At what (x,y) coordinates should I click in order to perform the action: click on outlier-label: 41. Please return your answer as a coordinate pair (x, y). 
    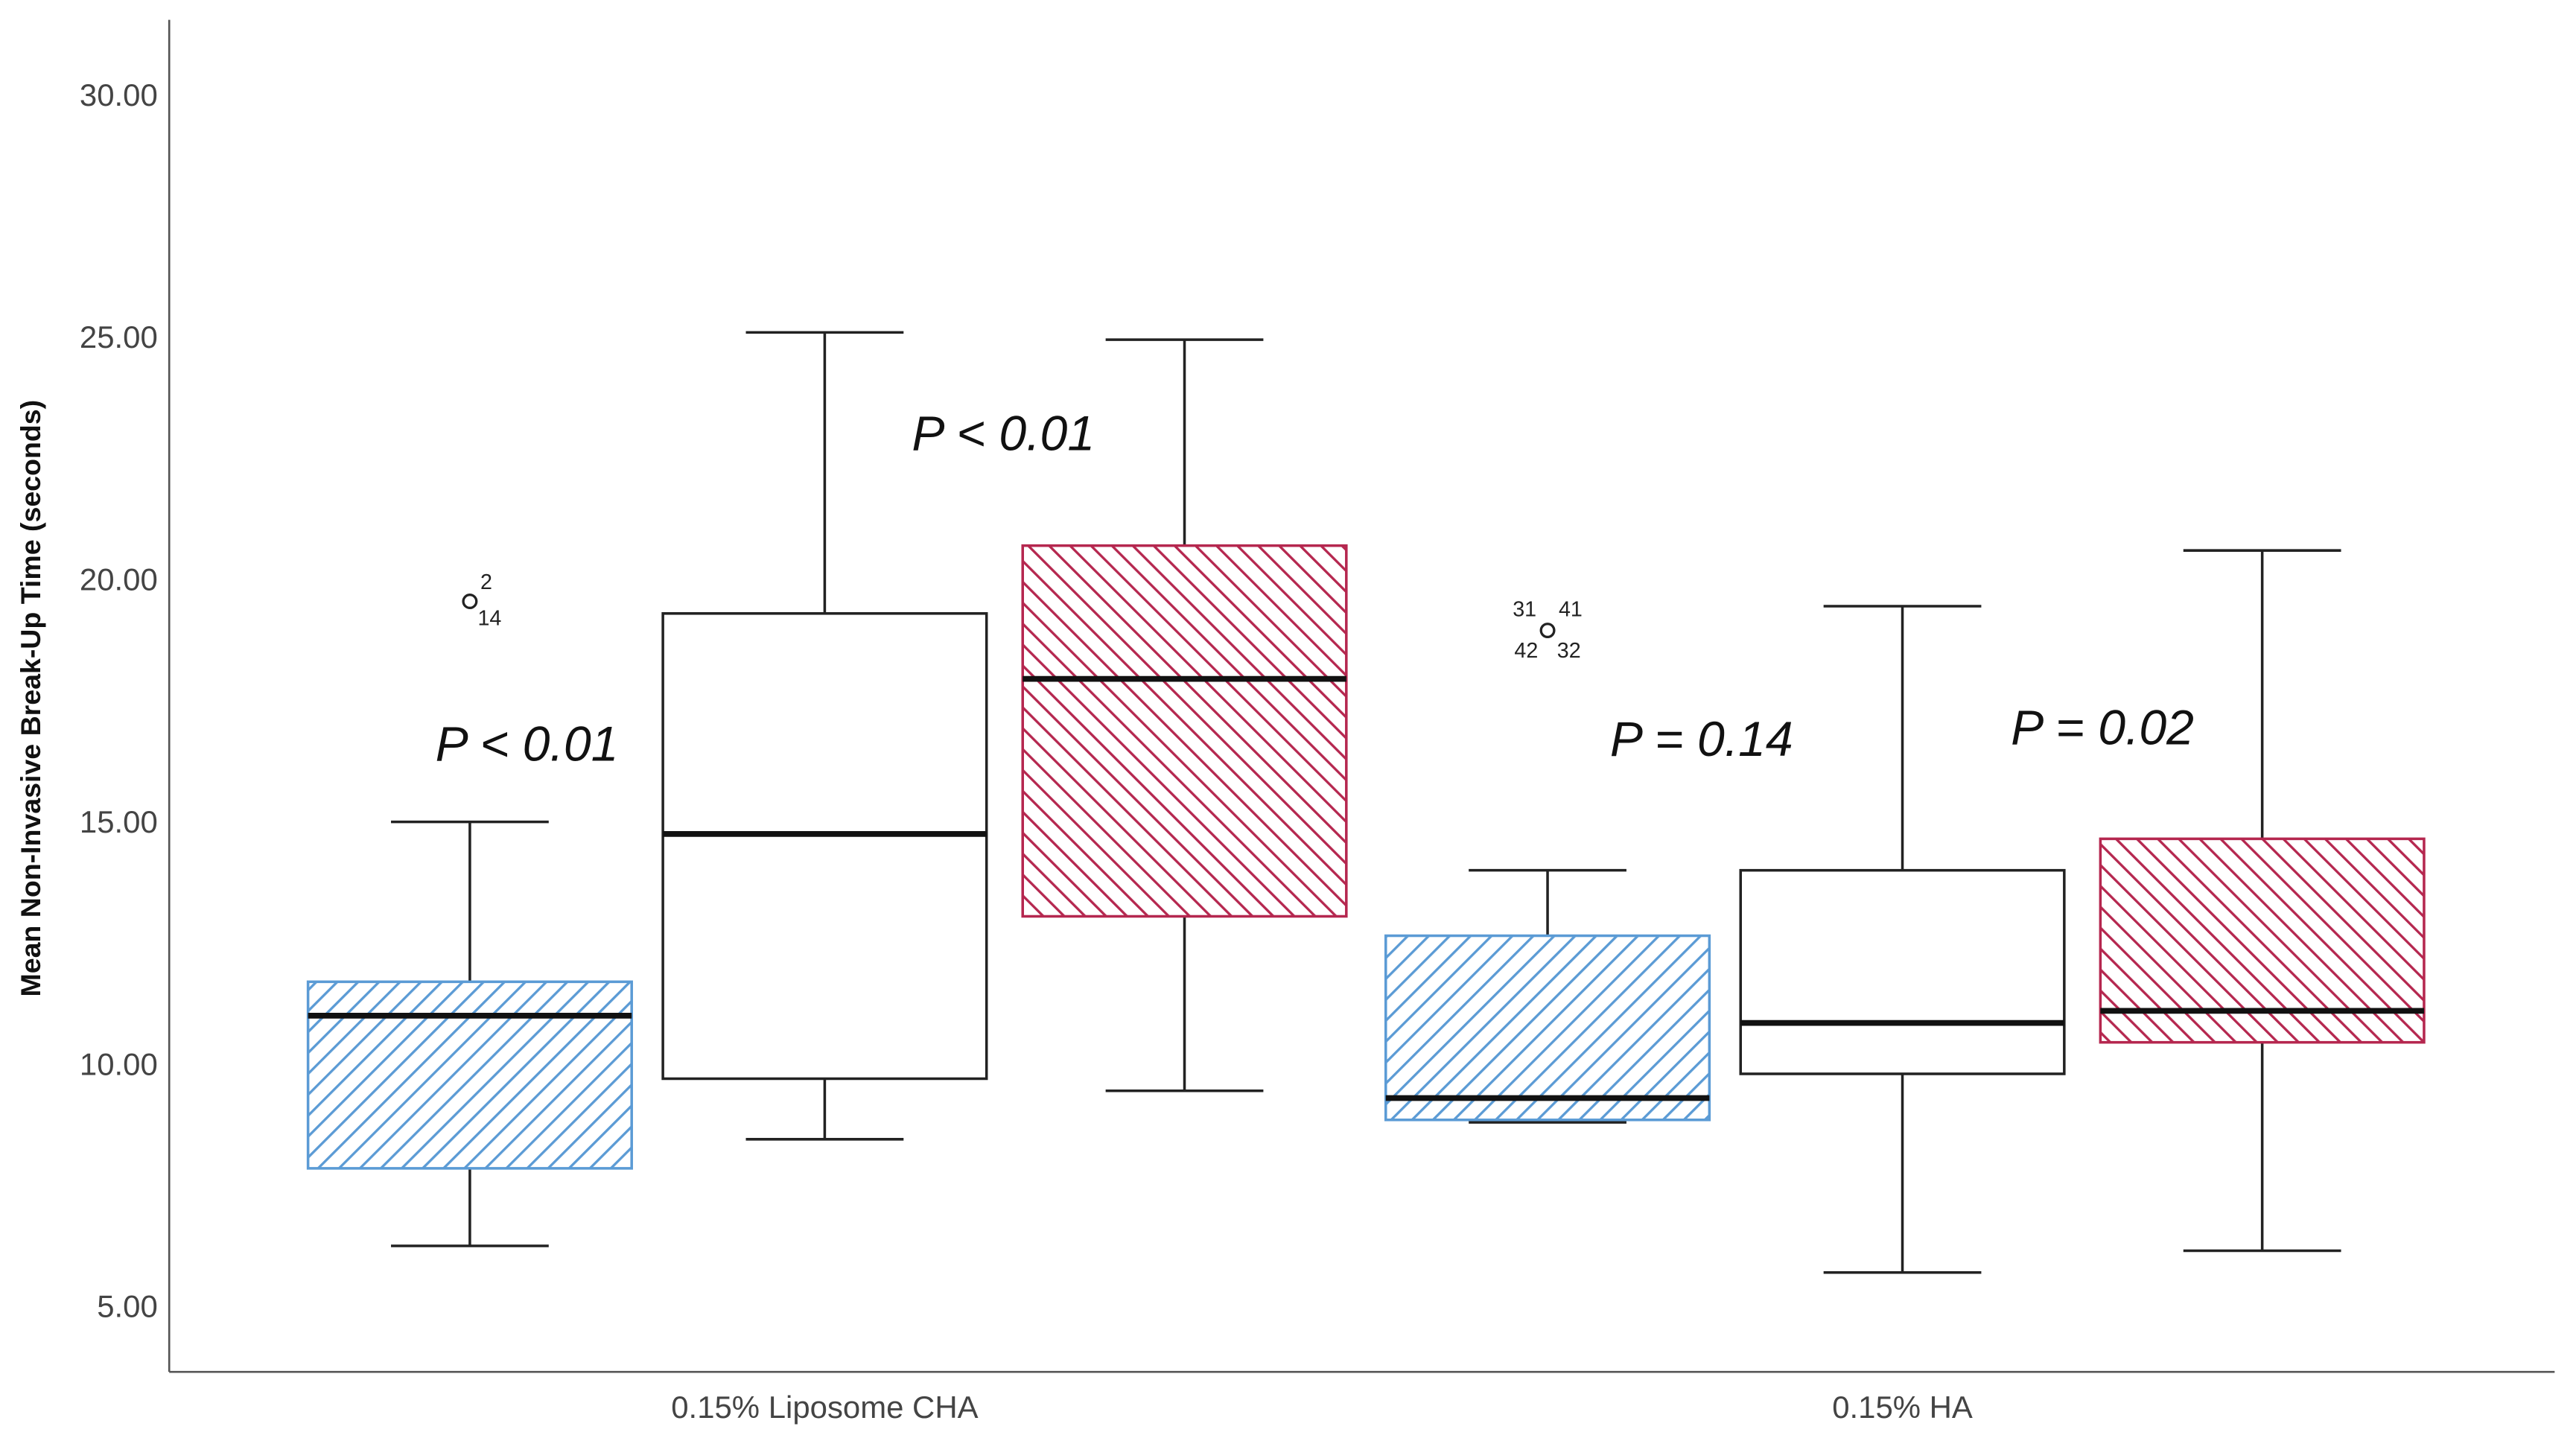
    Looking at the image, I should click on (1571, 610).